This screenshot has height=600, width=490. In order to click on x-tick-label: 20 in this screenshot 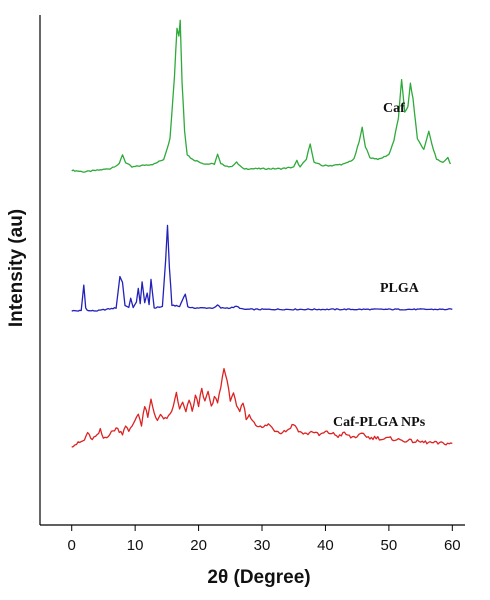, I will do `click(198, 545)`.